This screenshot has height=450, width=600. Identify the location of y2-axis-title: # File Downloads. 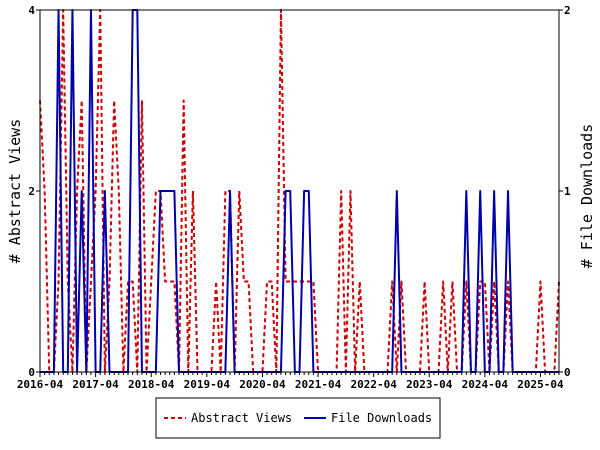
(587, 196).